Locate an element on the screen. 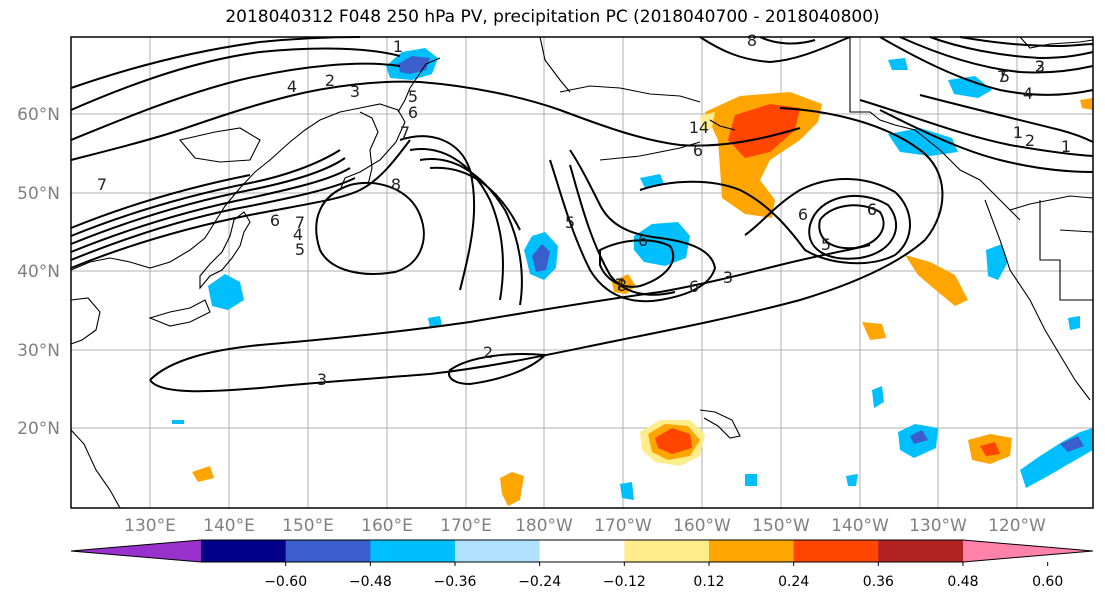 This screenshot has height=601, width=1105. longitude-label: 160°E is located at coordinates (387, 526).